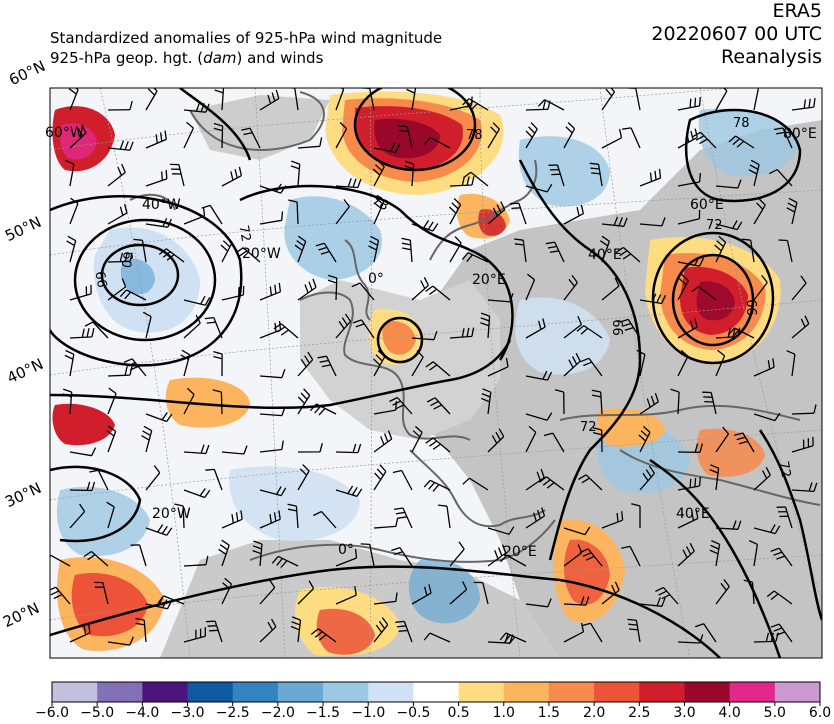 The height and width of the screenshot is (724, 834). Describe the element at coordinates (280, 58) in the screenshot. I see `title-line-2-suffix: ) and winds` at that location.